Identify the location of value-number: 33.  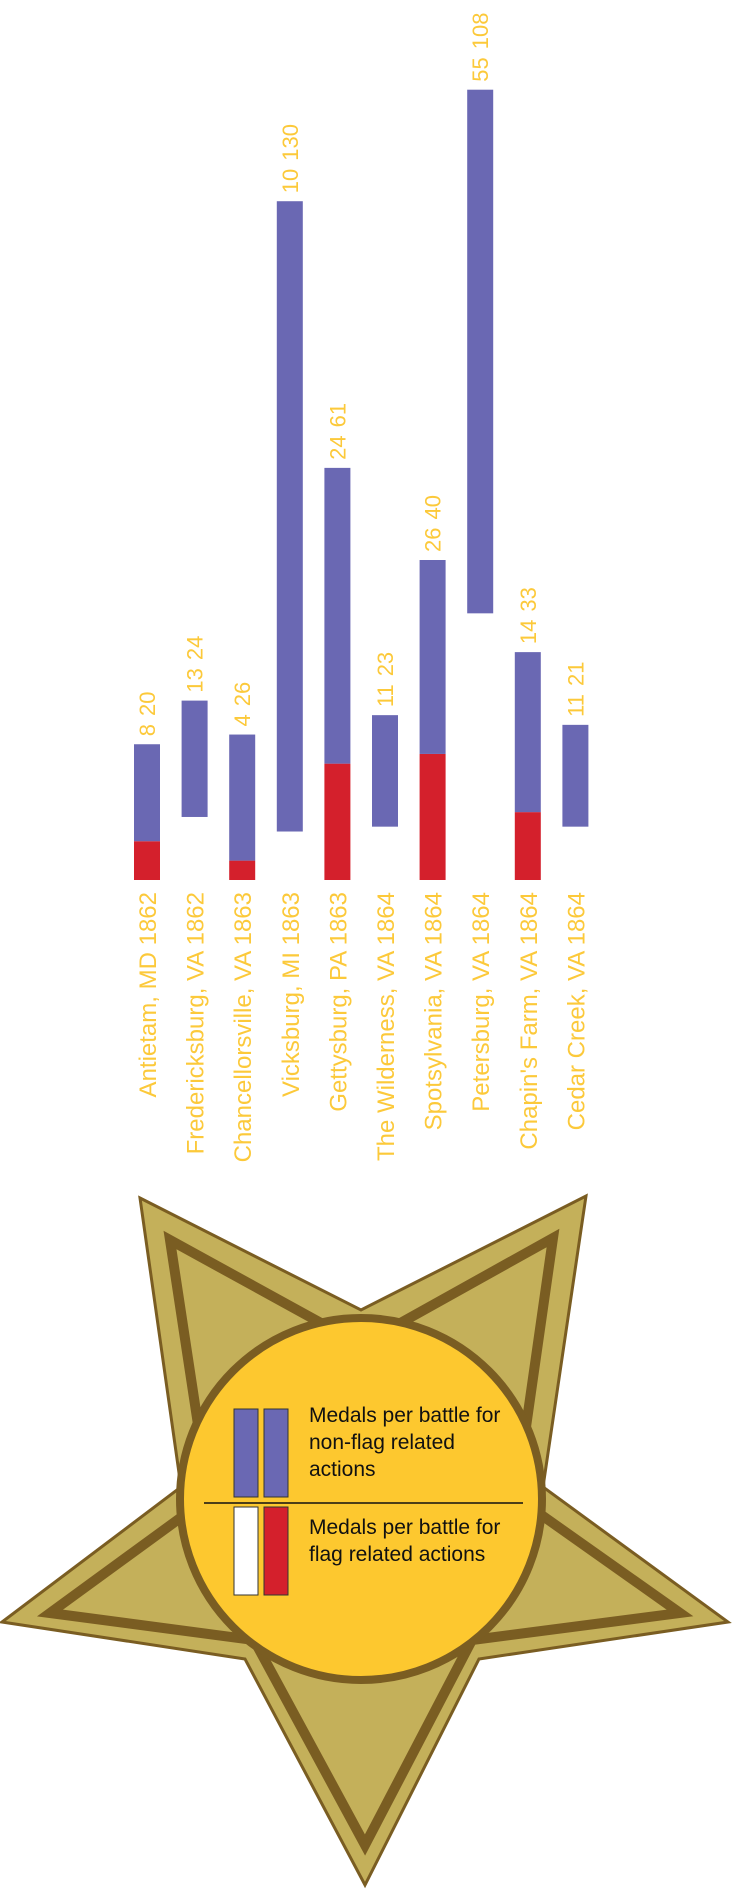
(528, 599).